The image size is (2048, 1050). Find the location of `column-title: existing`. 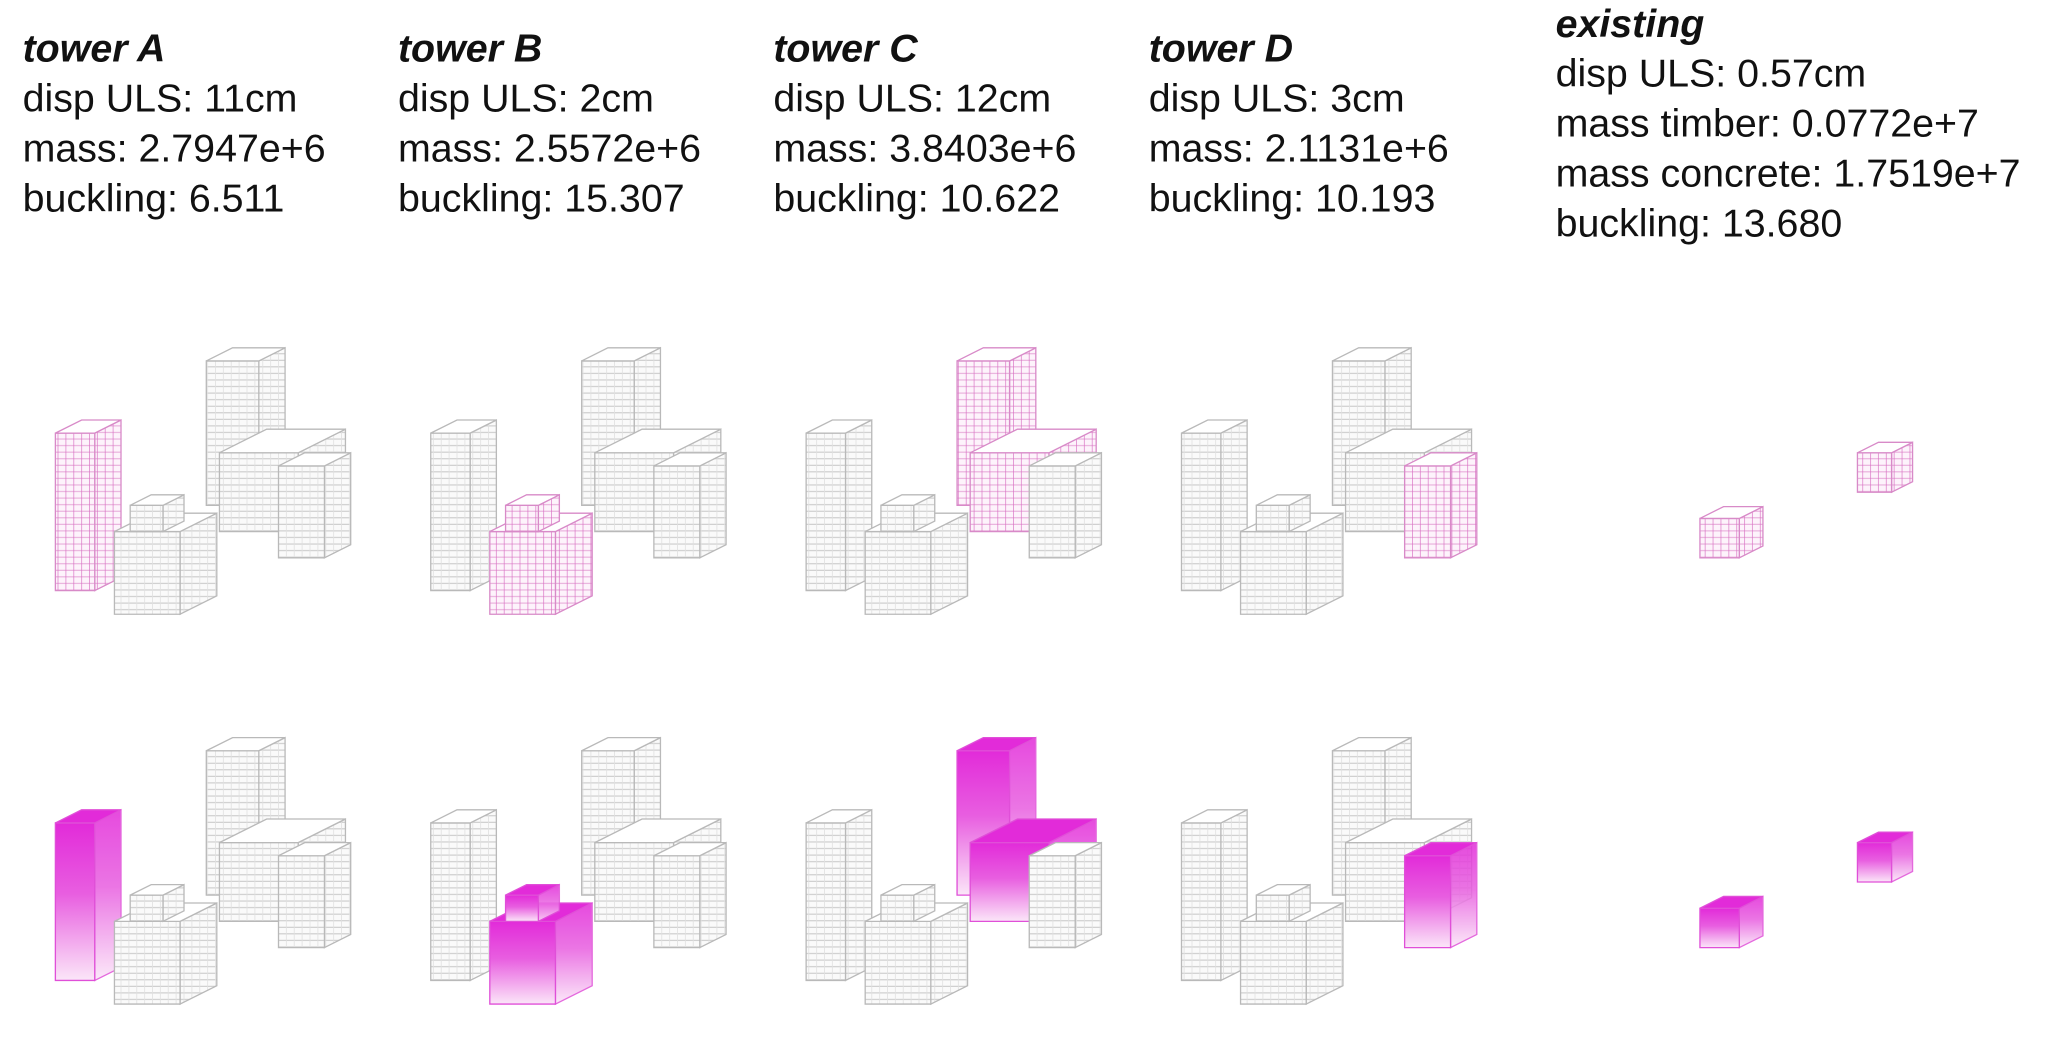

column-title: existing is located at coordinates (1630, 24).